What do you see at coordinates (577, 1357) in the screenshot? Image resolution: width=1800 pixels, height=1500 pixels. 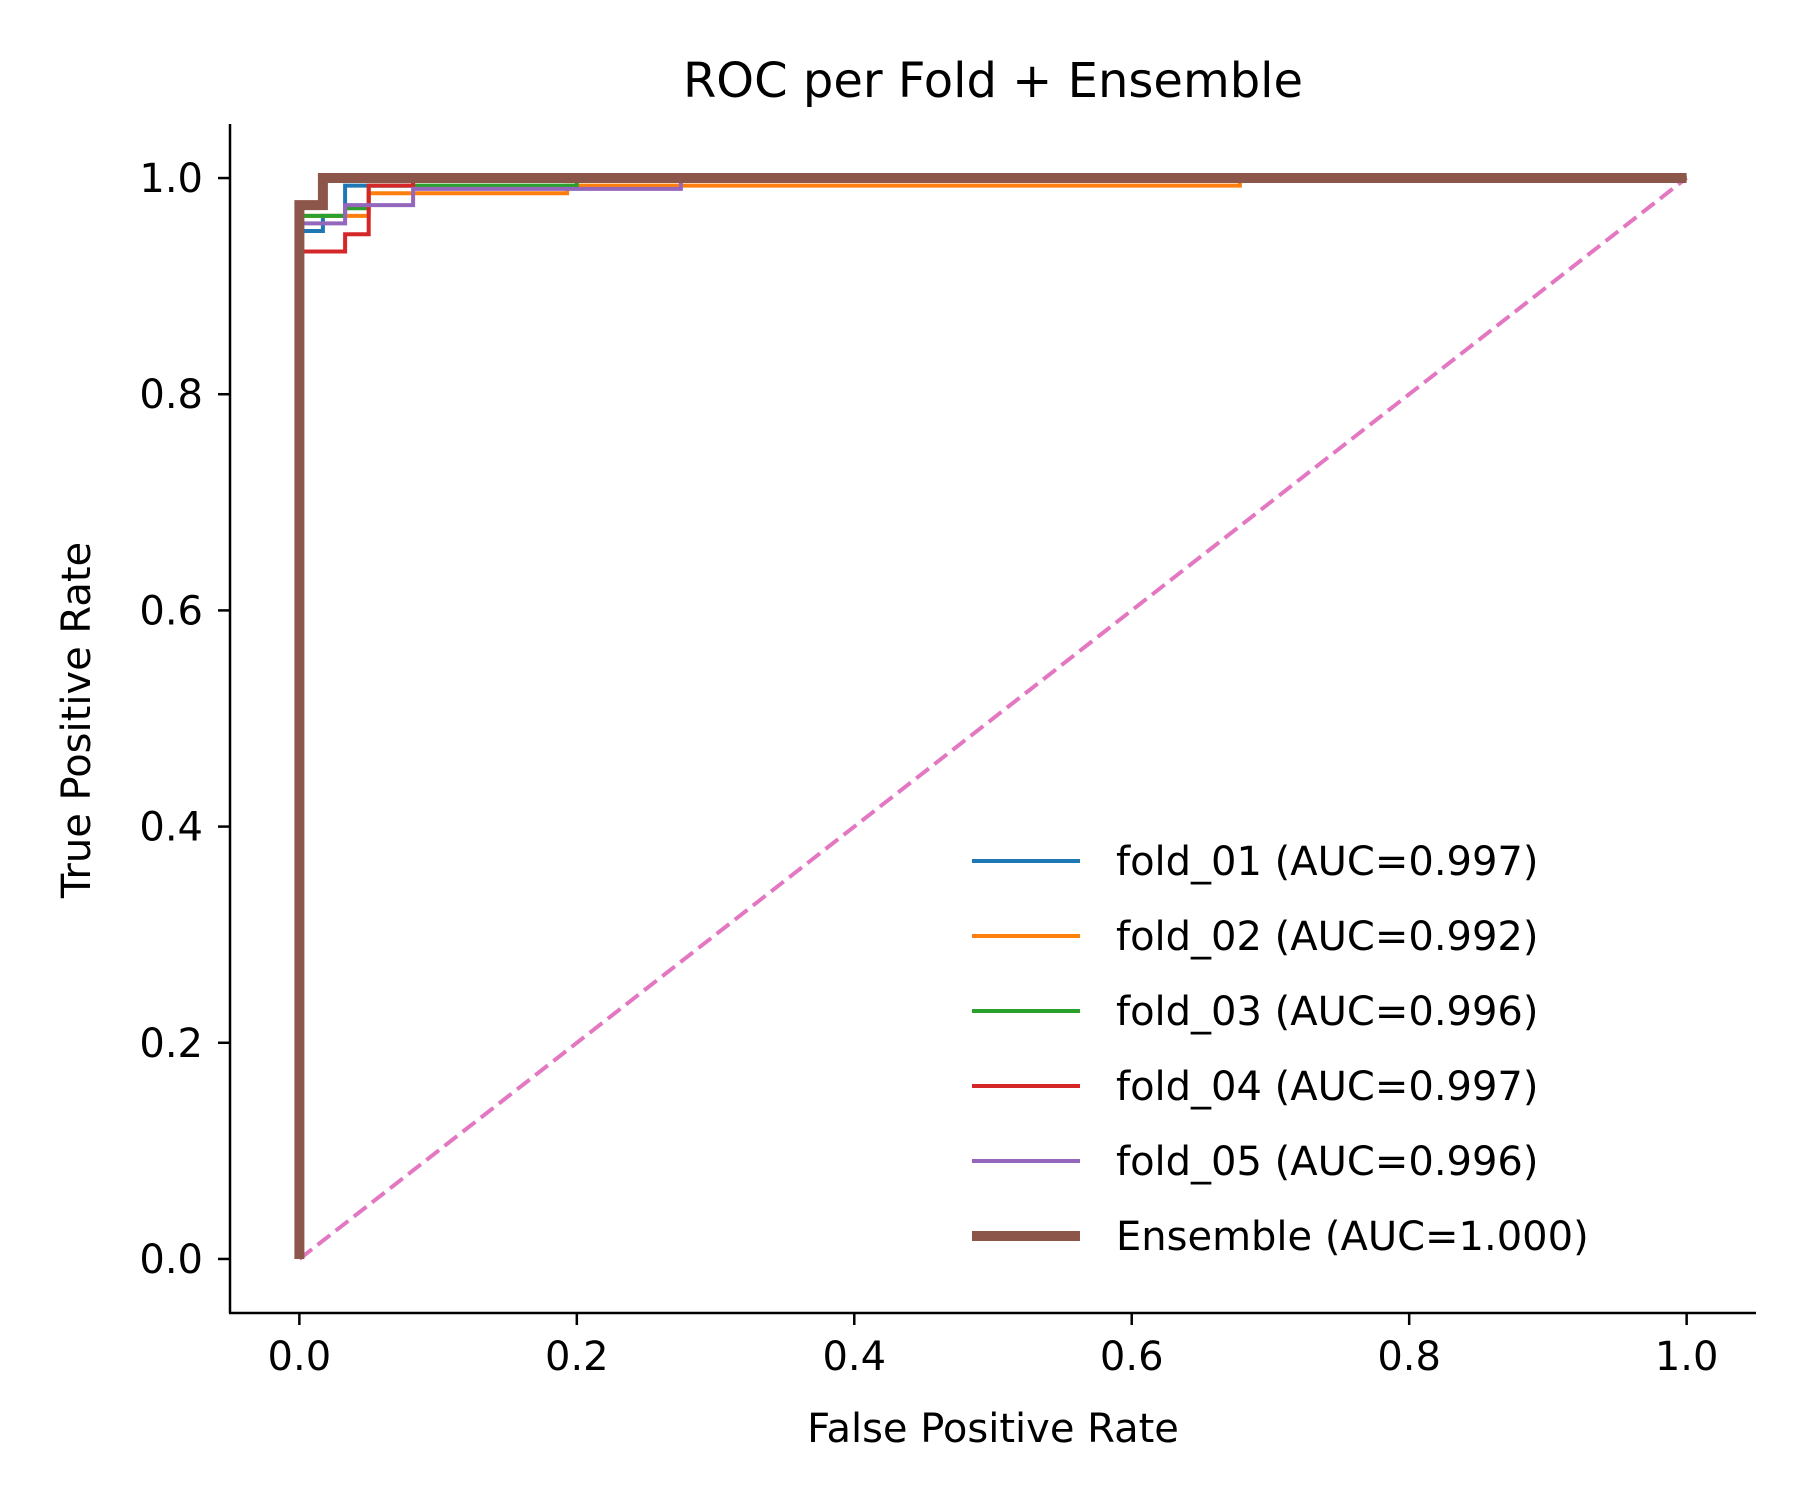 I see `x-tick-label: 0.2` at bounding box center [577, 1357].